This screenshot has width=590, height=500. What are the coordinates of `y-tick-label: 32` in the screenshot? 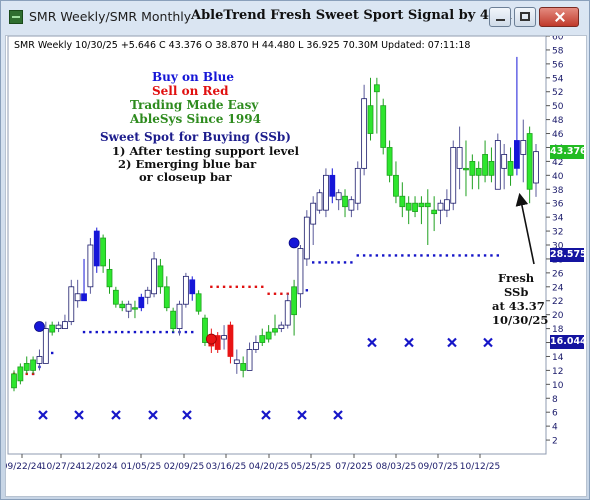 It's located at (557, 233).